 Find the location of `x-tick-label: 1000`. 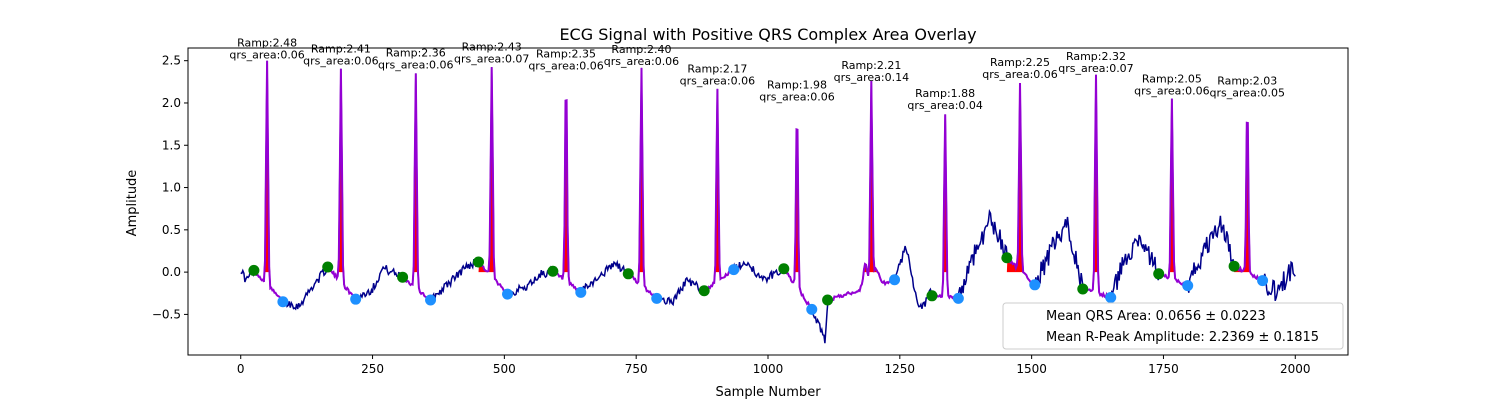

x-tick-label: 1000 is located at coordinates (768, 369).